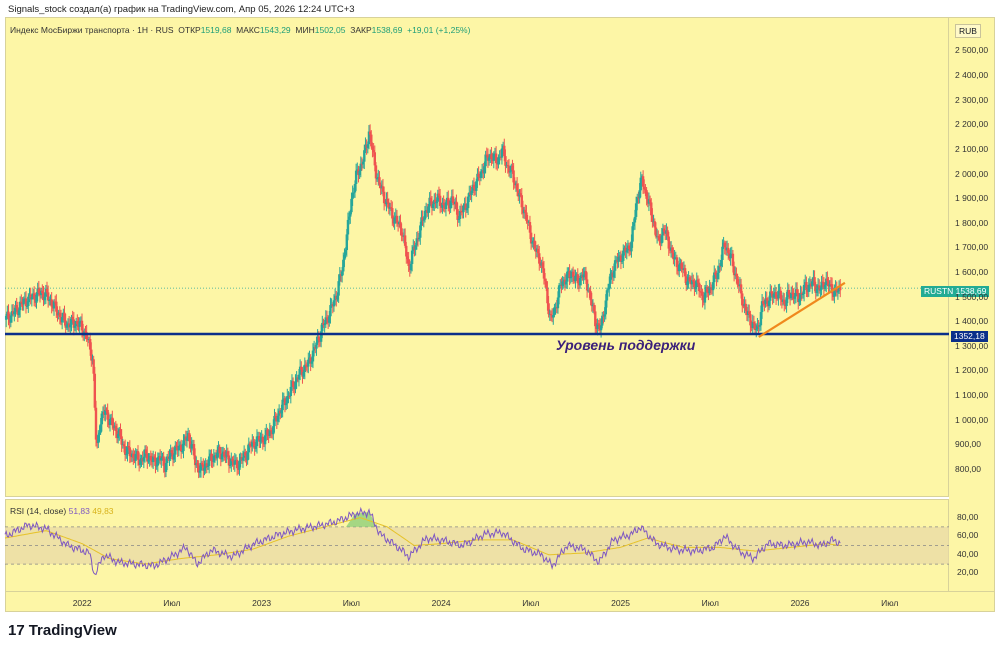 This screenshot has height=652, width=1000. I want to click on legend-open: 1519,68, so click(216, 30).